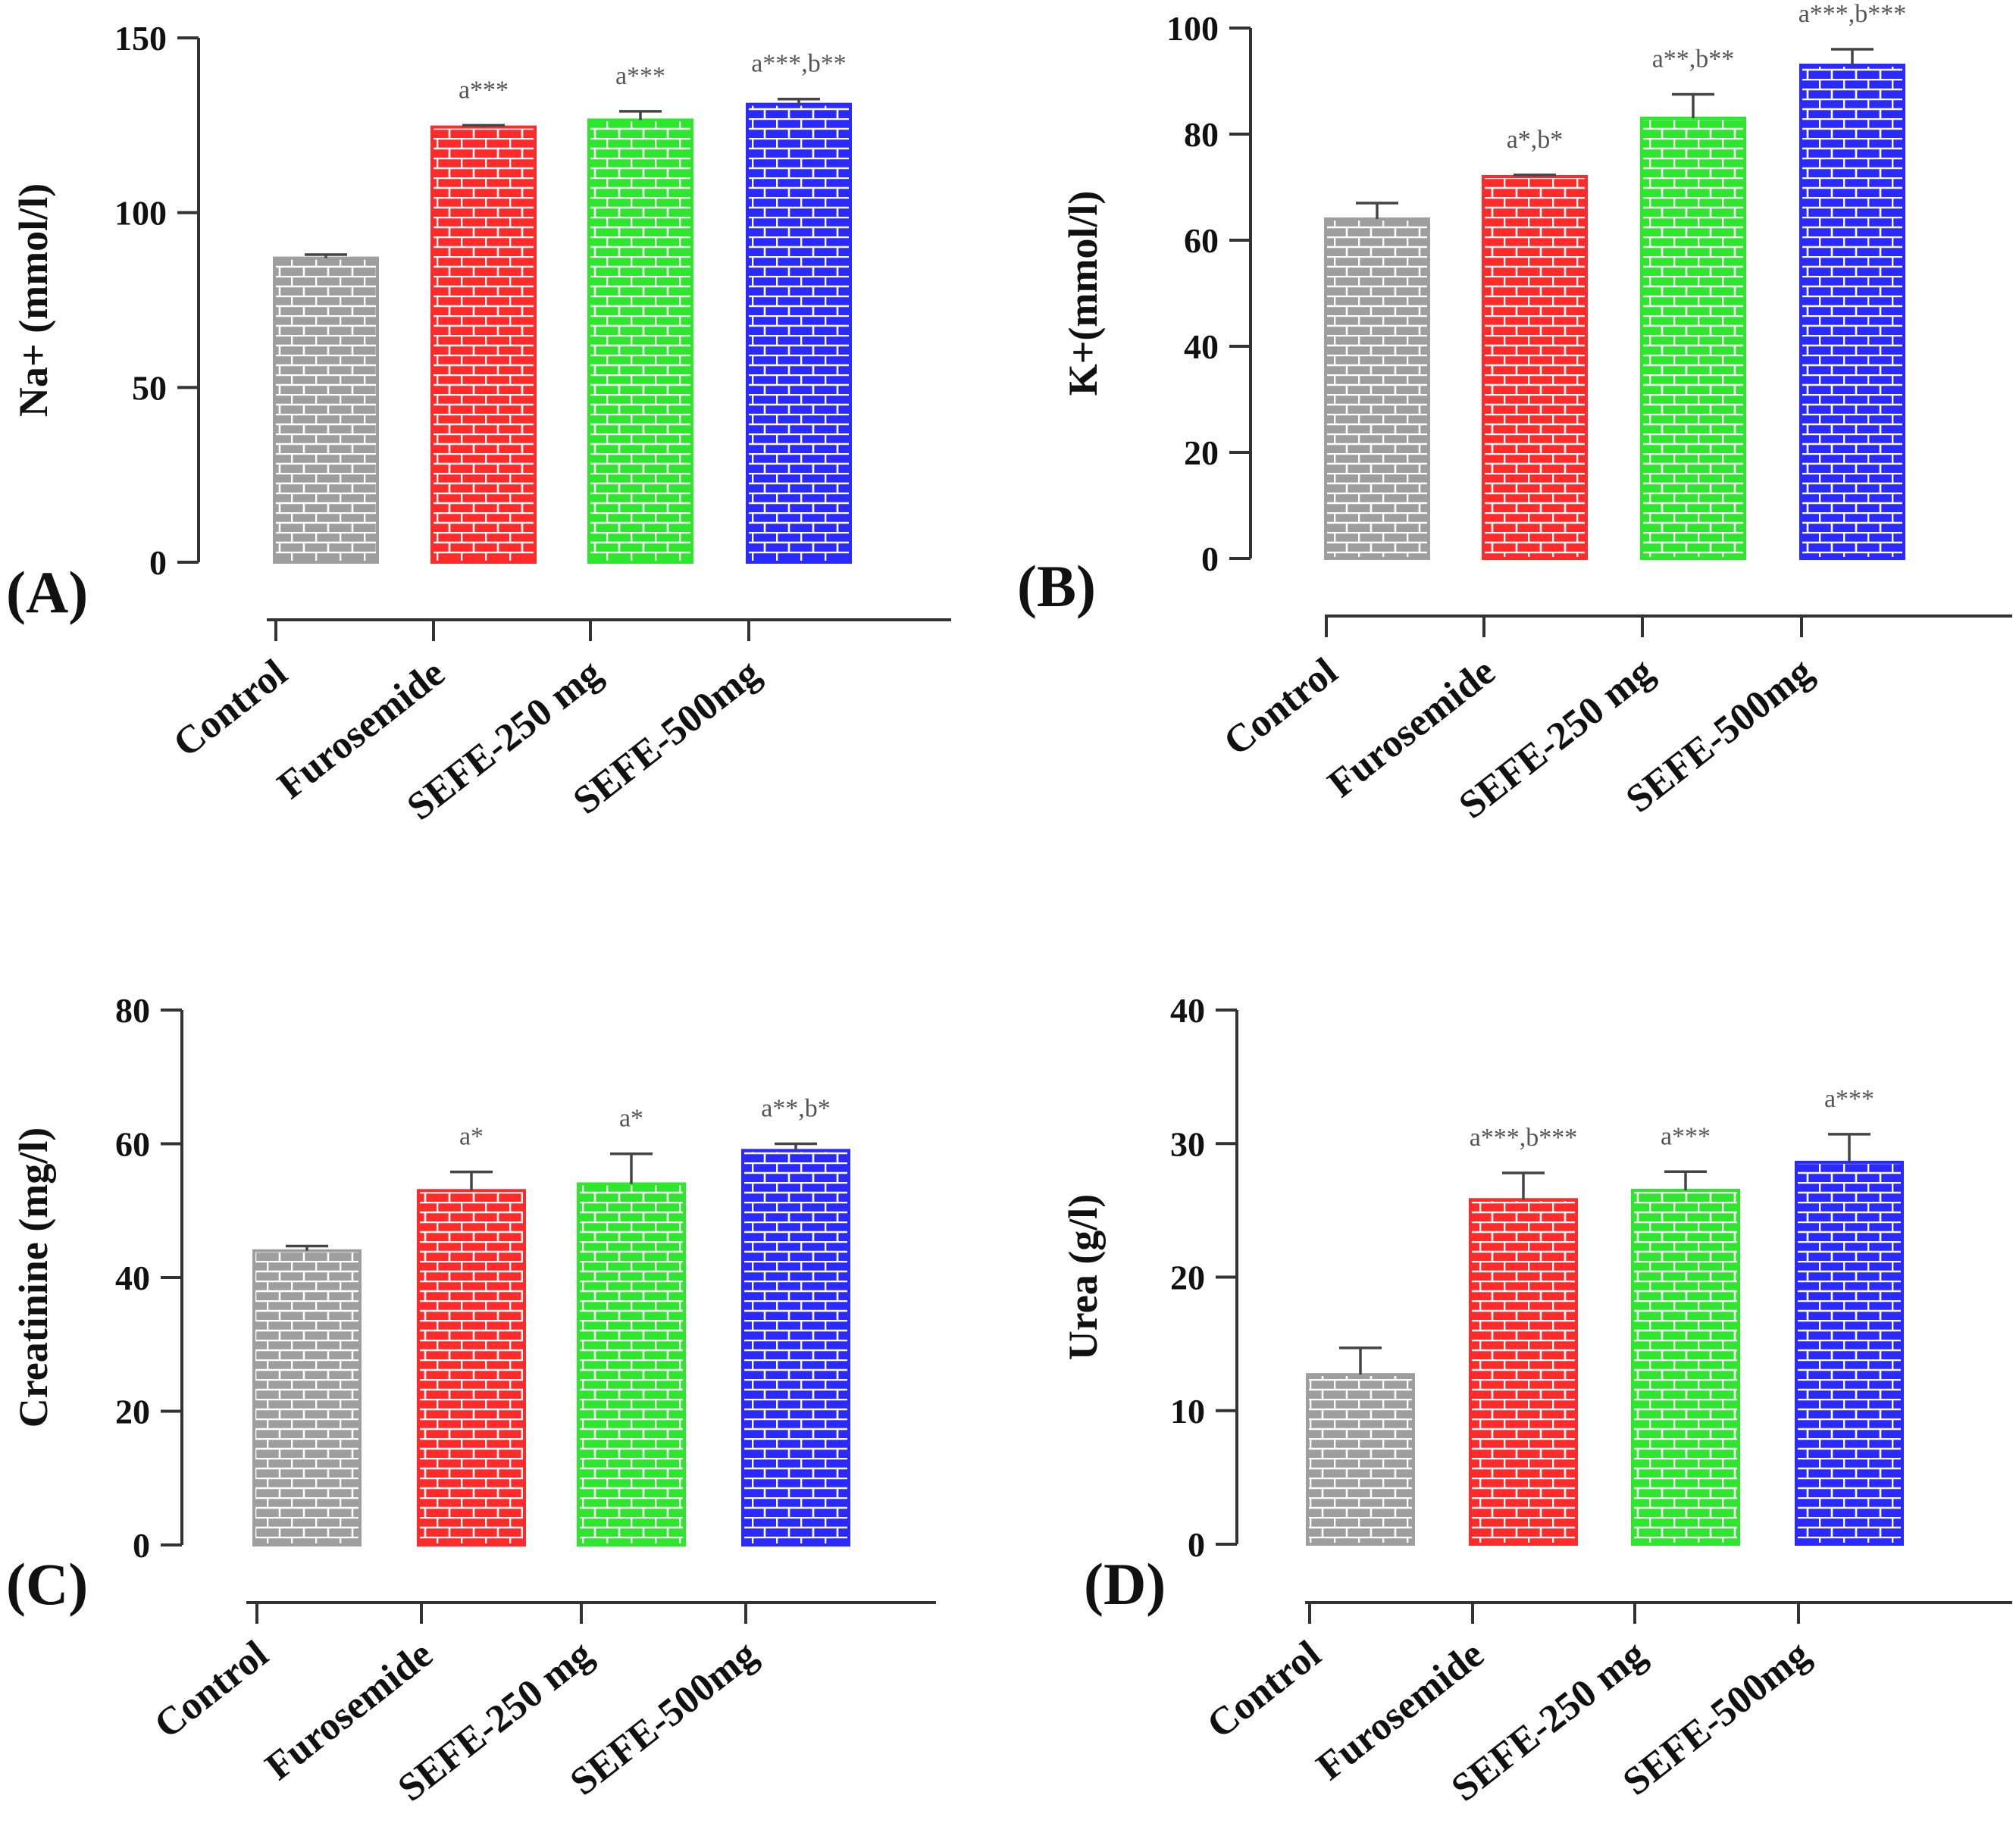 Image resolution: width=2016 pixels, height=1842 pixels. I want to click on y-tick-label: 150, so click(140, 38).